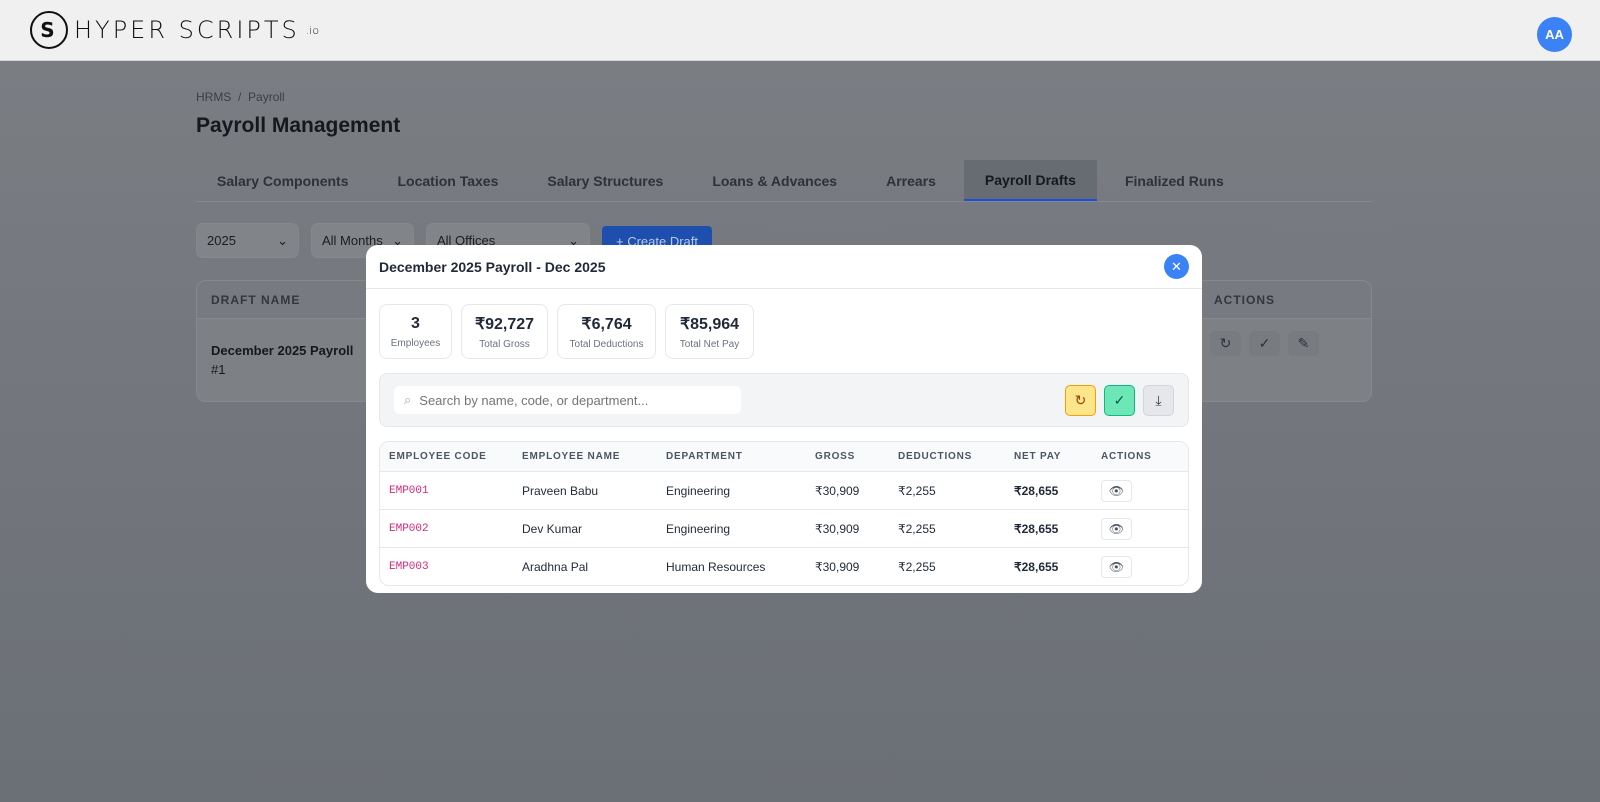  What do you see at coordinates (266, 97) in the screenshot?
I see `breadcrumb-payroll: Payroll` at bounding box center [266, 97].